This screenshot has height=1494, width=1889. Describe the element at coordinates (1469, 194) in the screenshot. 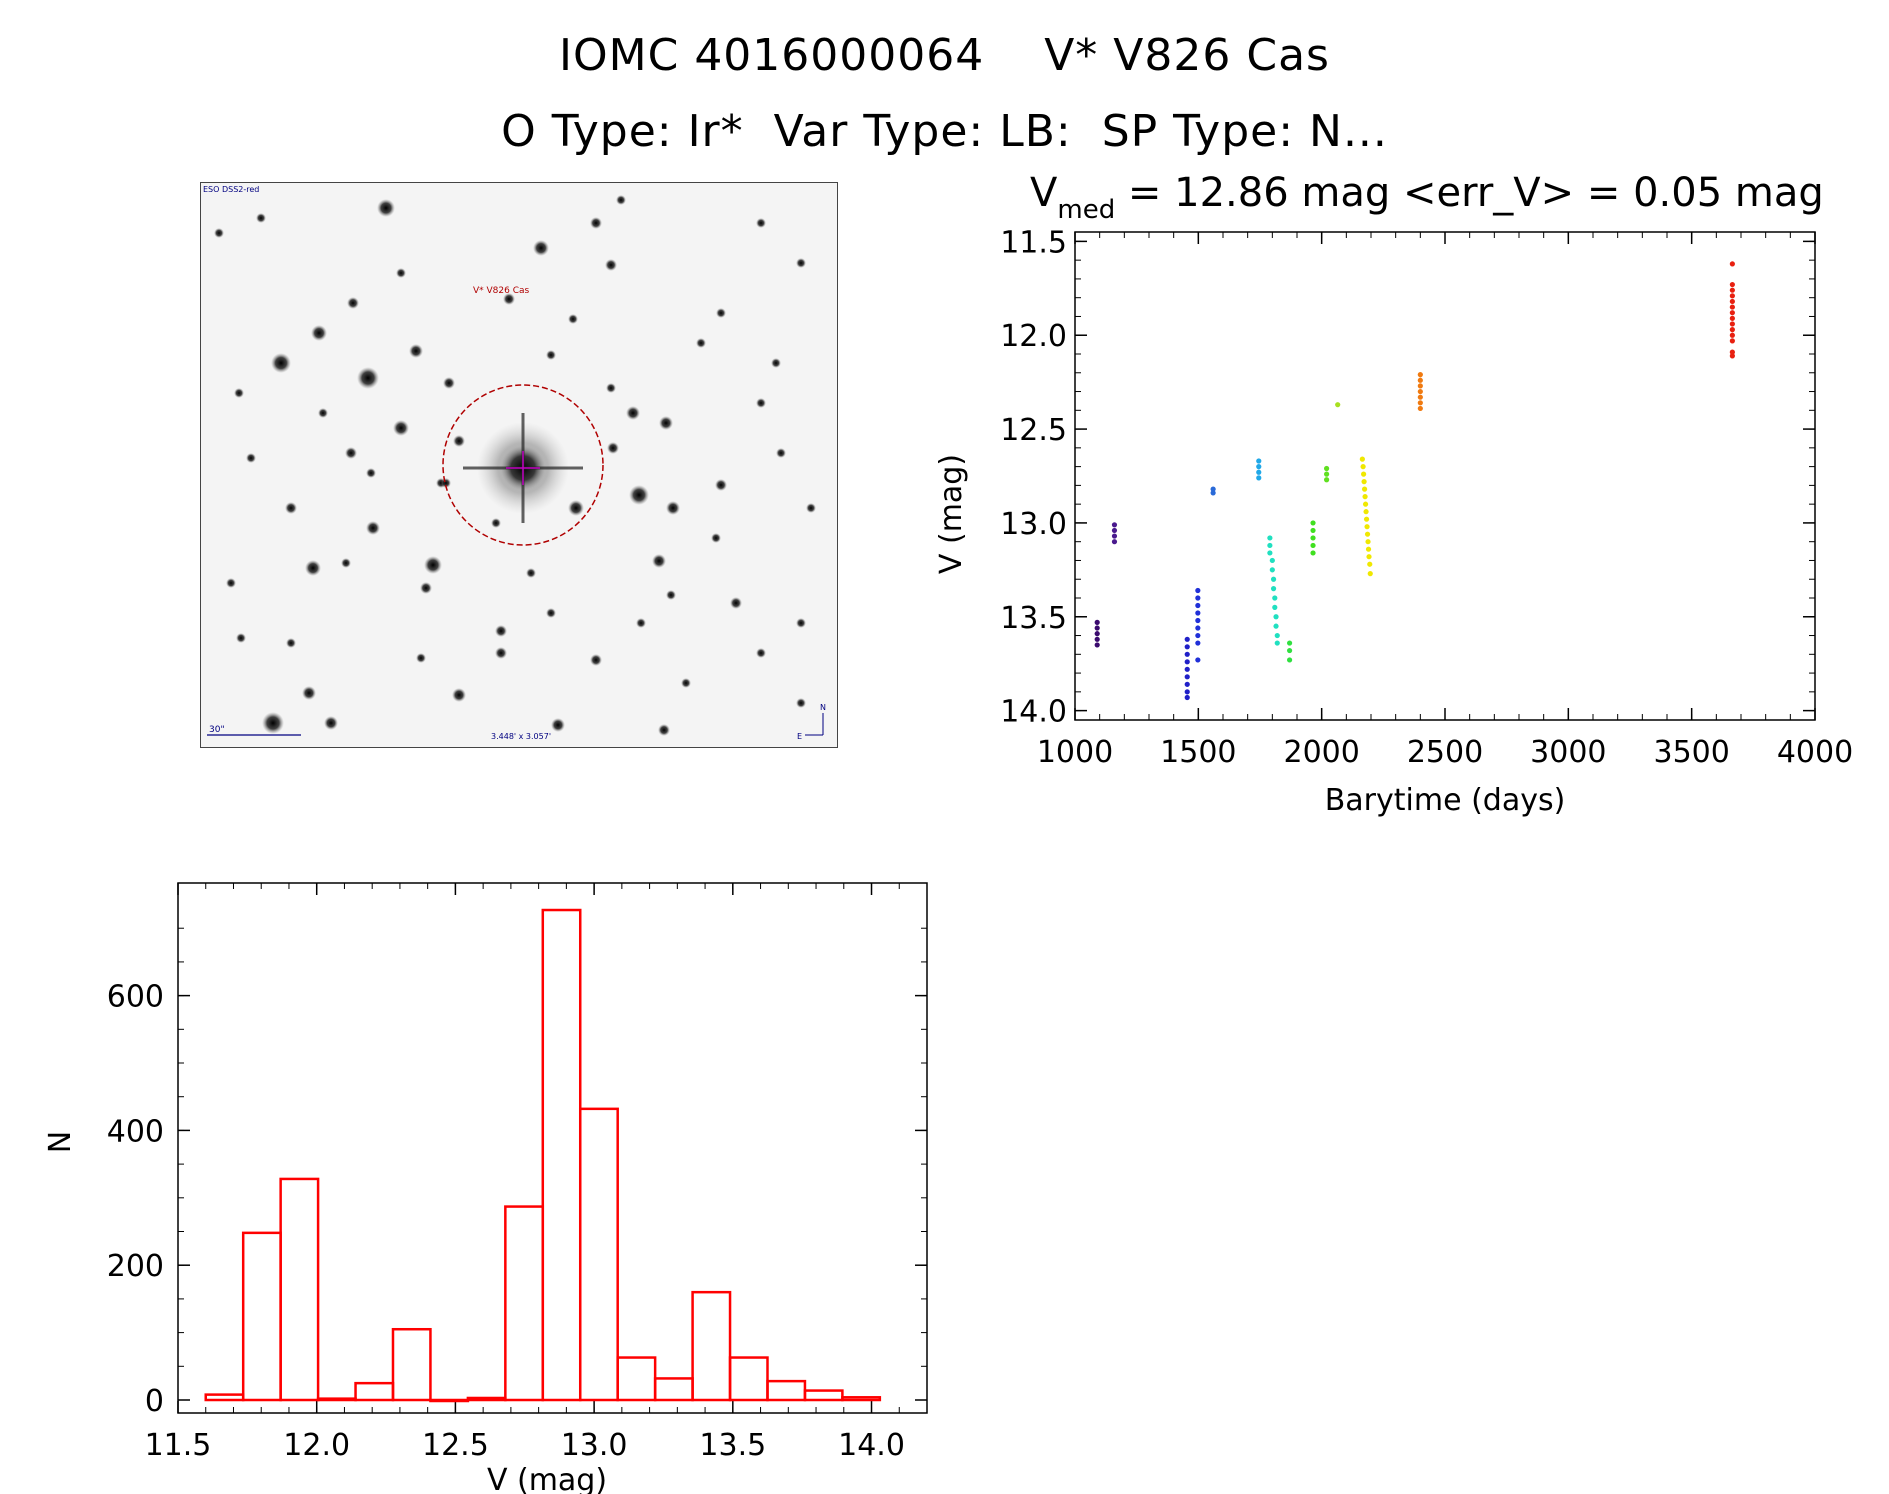

I see `lc-title-rest: = 12.86 mag <err_V> = 0.05 mag` at that location.